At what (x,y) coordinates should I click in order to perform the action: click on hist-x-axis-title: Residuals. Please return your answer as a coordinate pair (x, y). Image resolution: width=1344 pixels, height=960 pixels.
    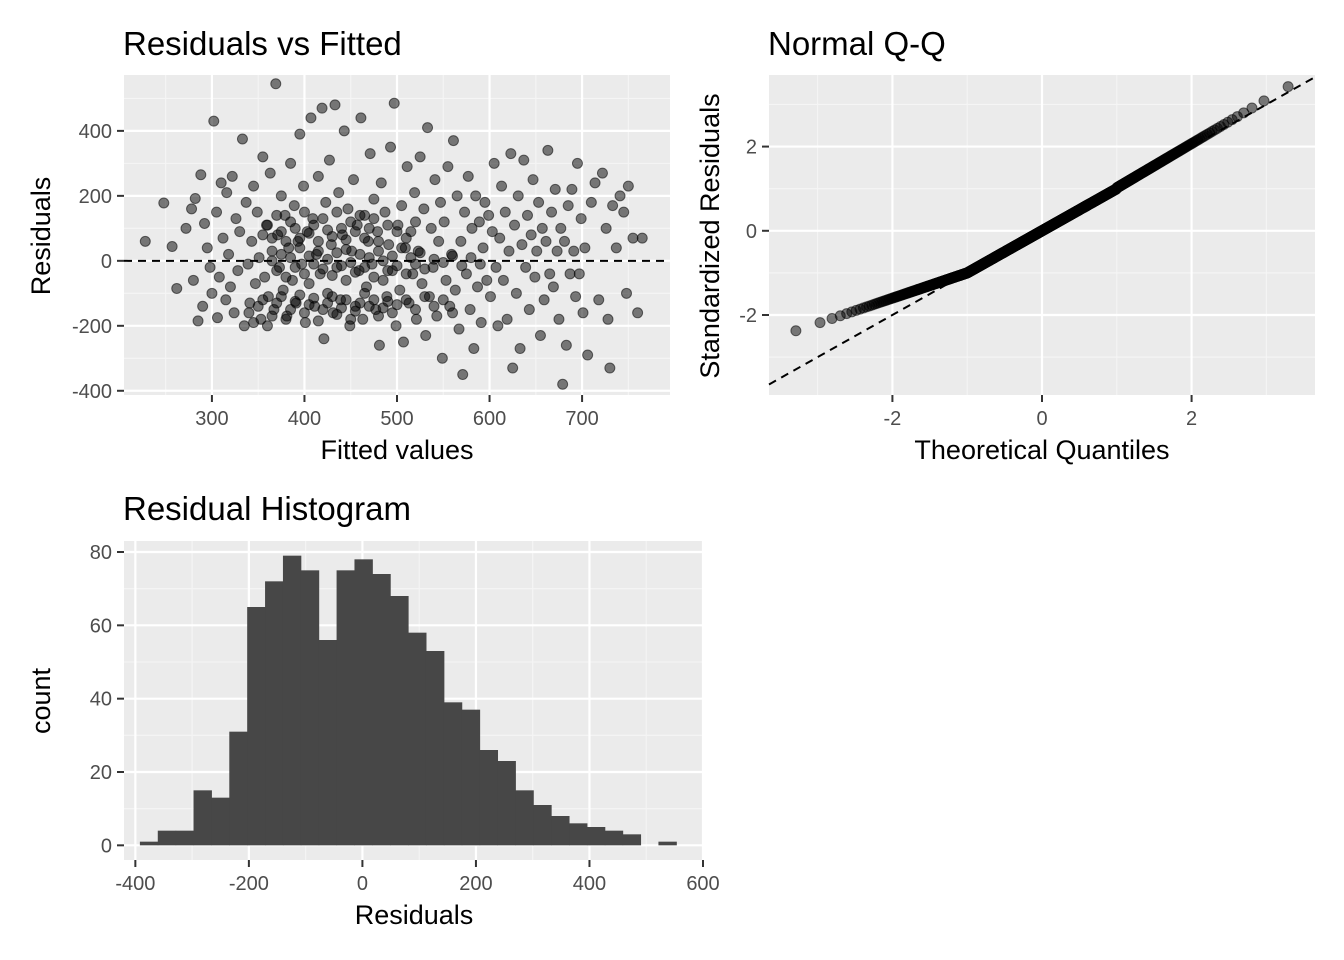
    Looking at the image, I should click on (414, 915).